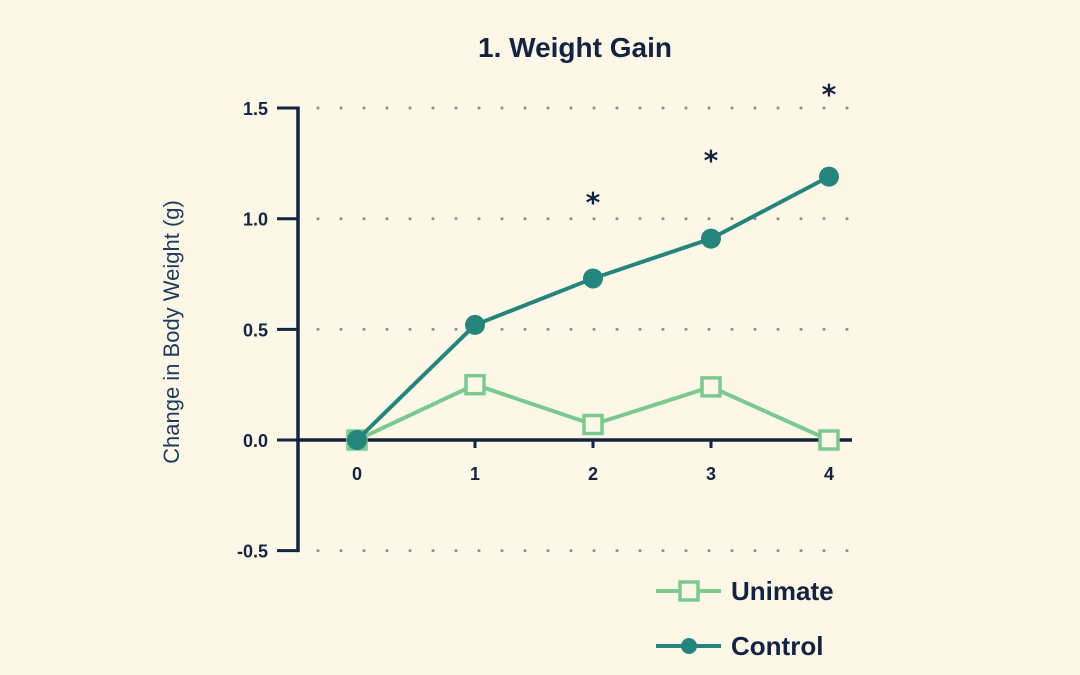 The width and height of the screenshot is (1080, 675). Describe the element at coordinates (255, 330) in the screenshot. I see `y-tick-label: 0.5` at that location.